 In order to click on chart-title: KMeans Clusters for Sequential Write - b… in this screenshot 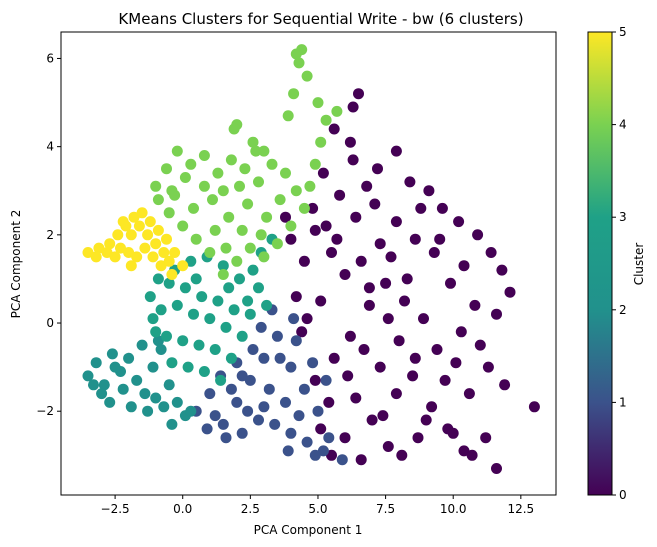, I will do `click(320, 19)`.